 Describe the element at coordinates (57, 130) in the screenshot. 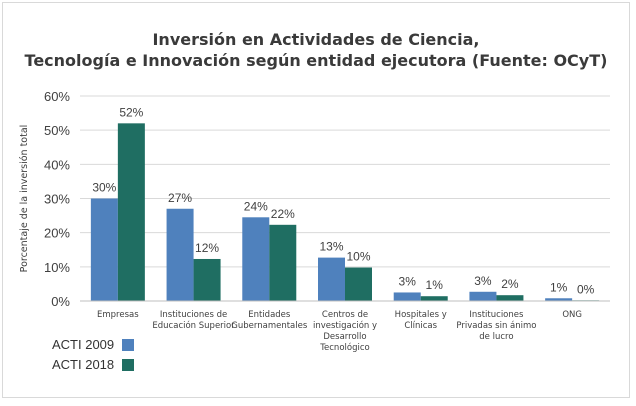

I see `y-tick-label: 50%` at that location.